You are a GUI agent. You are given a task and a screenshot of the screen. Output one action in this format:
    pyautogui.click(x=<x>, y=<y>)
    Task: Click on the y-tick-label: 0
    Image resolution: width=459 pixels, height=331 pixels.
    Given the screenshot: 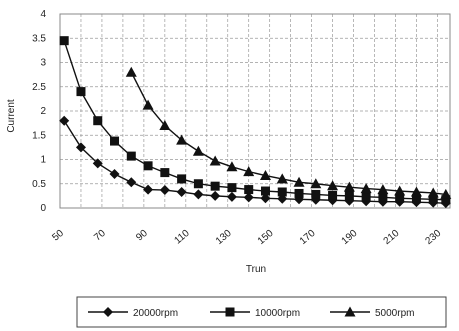 What is the action you would take?
    pyautogui.click(x=43, y=208)
    